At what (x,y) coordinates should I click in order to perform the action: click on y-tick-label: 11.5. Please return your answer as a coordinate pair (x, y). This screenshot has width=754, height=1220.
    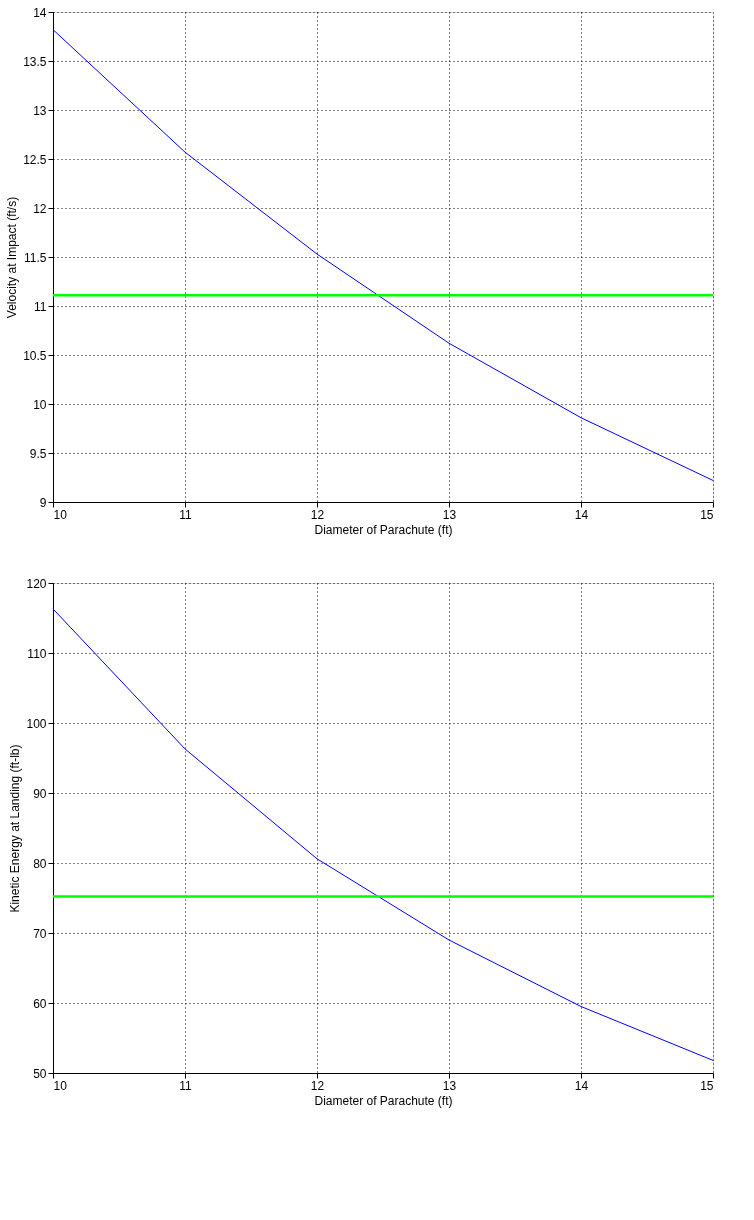
    Looking at the image, I should click on (35, 257).